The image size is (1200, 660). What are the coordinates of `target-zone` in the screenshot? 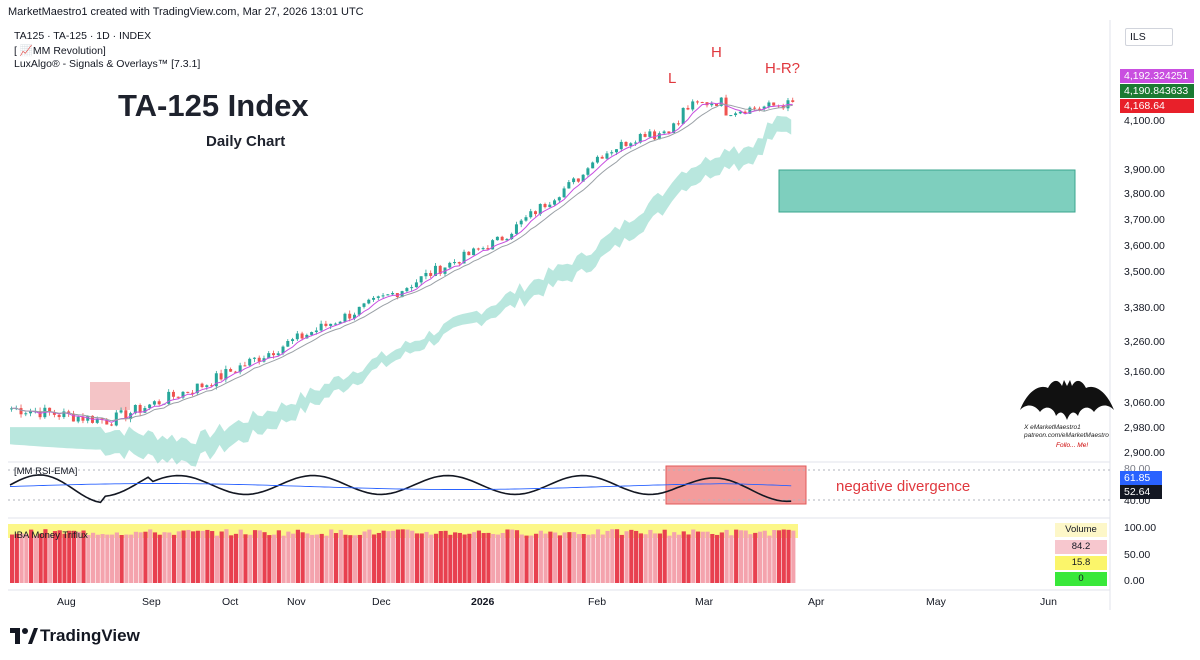 It's located at (927, 191).